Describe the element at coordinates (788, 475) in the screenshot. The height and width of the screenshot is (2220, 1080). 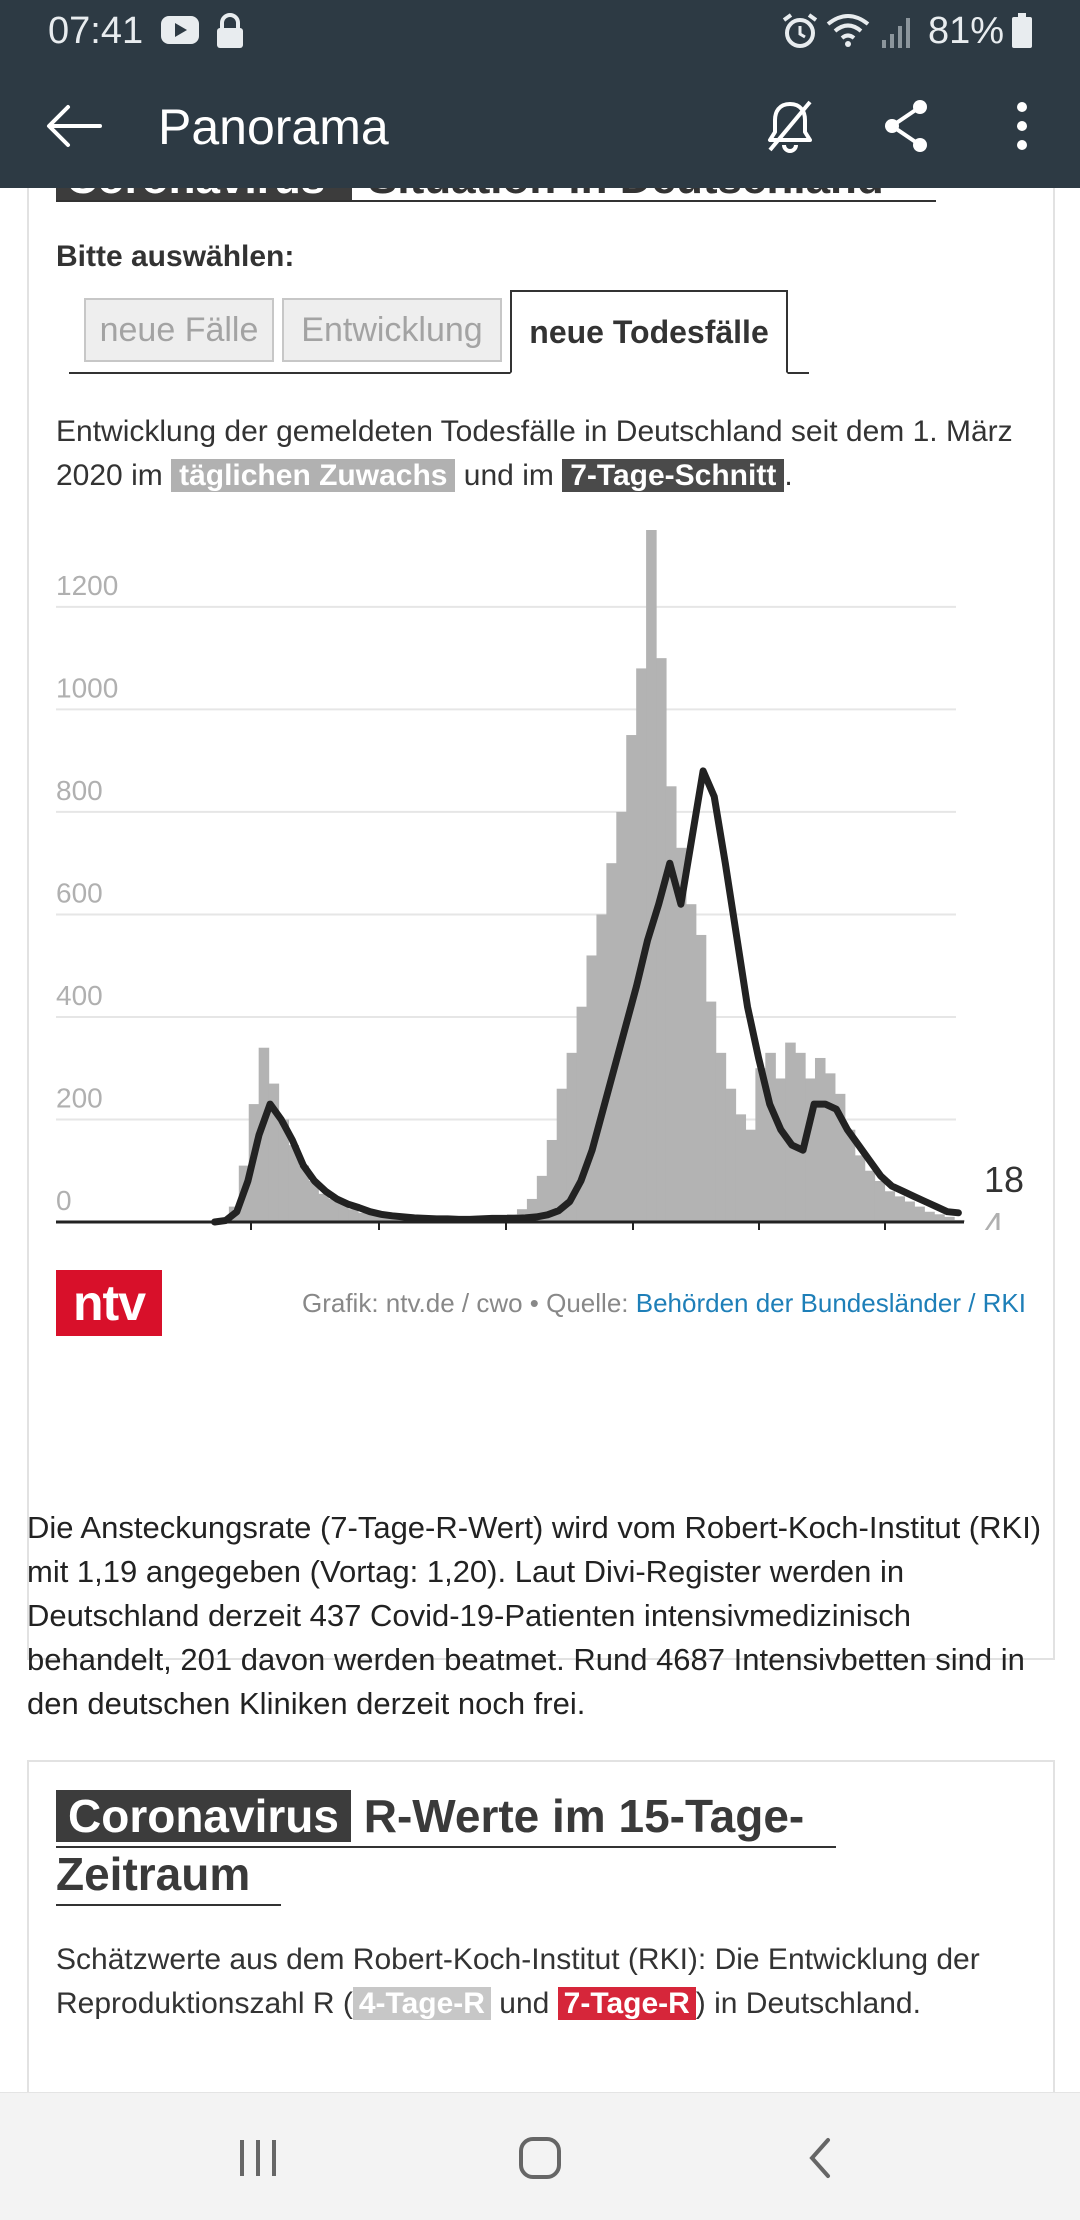
I see `chart-description-text: .` at that location.